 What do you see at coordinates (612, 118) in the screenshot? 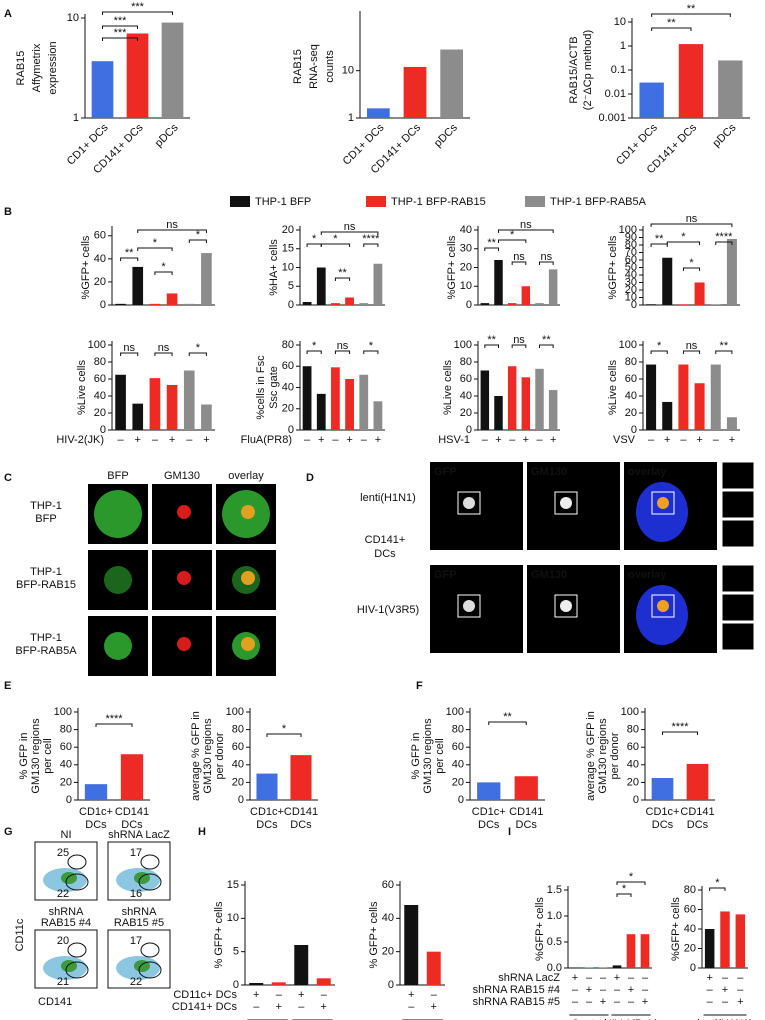
I see `y-tick-label: 0.001` at bounding box center [612, 118].